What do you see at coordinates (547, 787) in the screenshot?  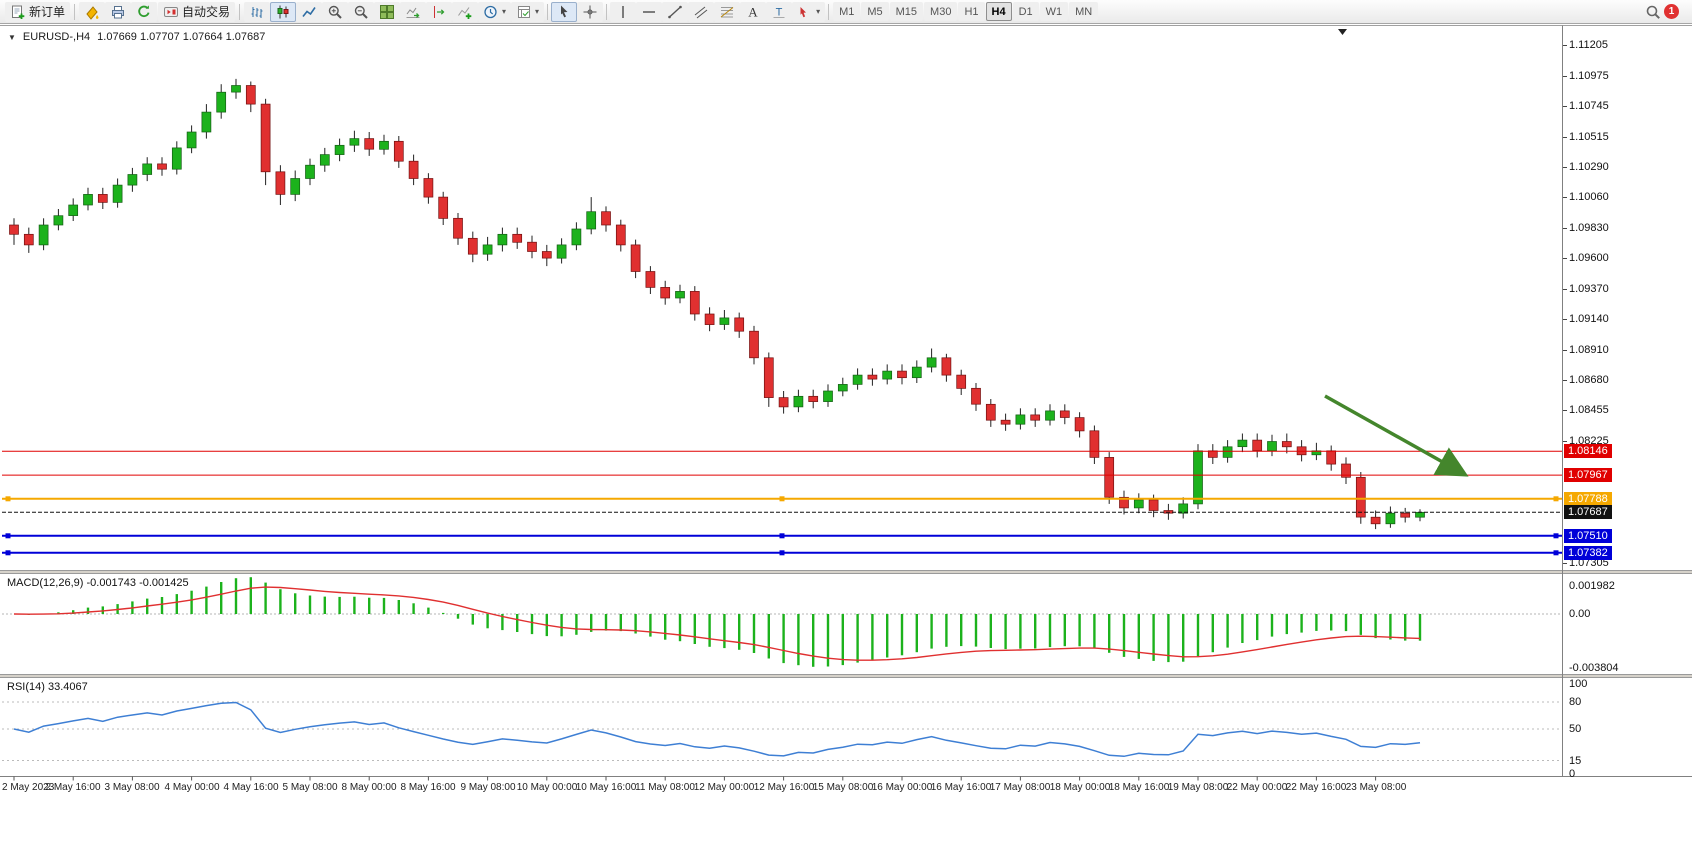 I see `time-axis-label: 10 May 00:00` at bounding box center [547, 787].